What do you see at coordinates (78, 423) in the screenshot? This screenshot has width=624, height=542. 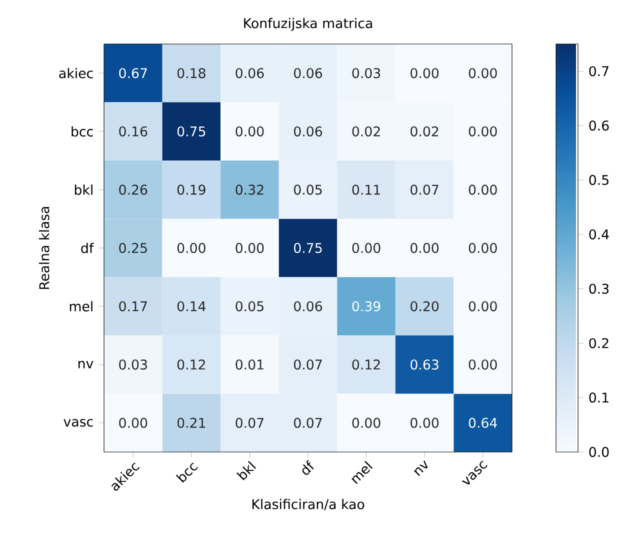 I see `y-tick-label: vasc` at bounding box center [78, 423].